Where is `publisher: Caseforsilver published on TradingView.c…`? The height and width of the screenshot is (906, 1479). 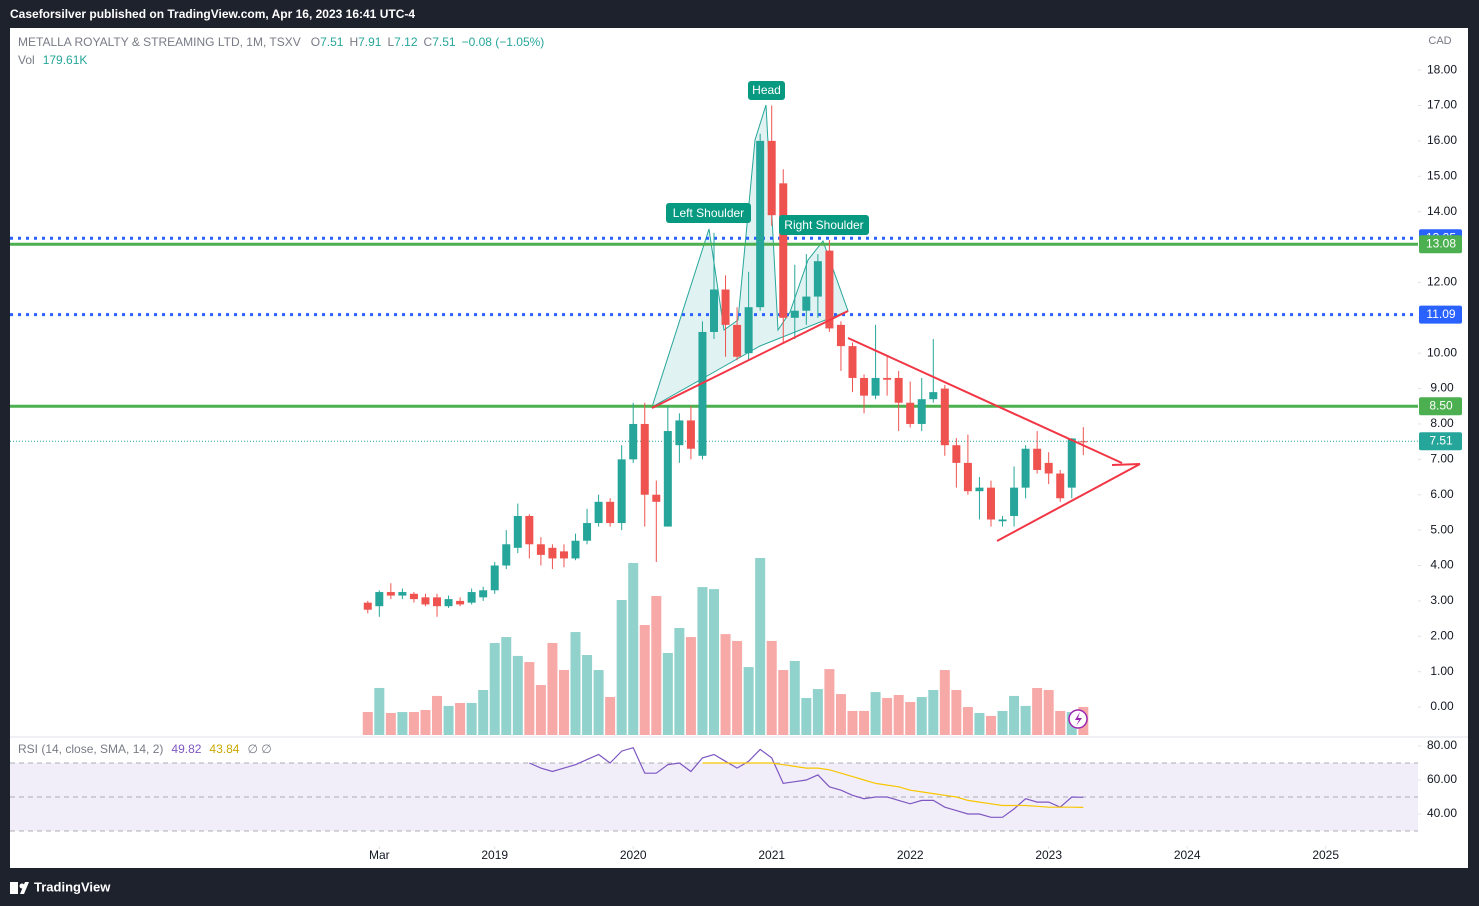 publisher: Caseforsilver published on TradingView.c… is located at coordinates (212, 14).